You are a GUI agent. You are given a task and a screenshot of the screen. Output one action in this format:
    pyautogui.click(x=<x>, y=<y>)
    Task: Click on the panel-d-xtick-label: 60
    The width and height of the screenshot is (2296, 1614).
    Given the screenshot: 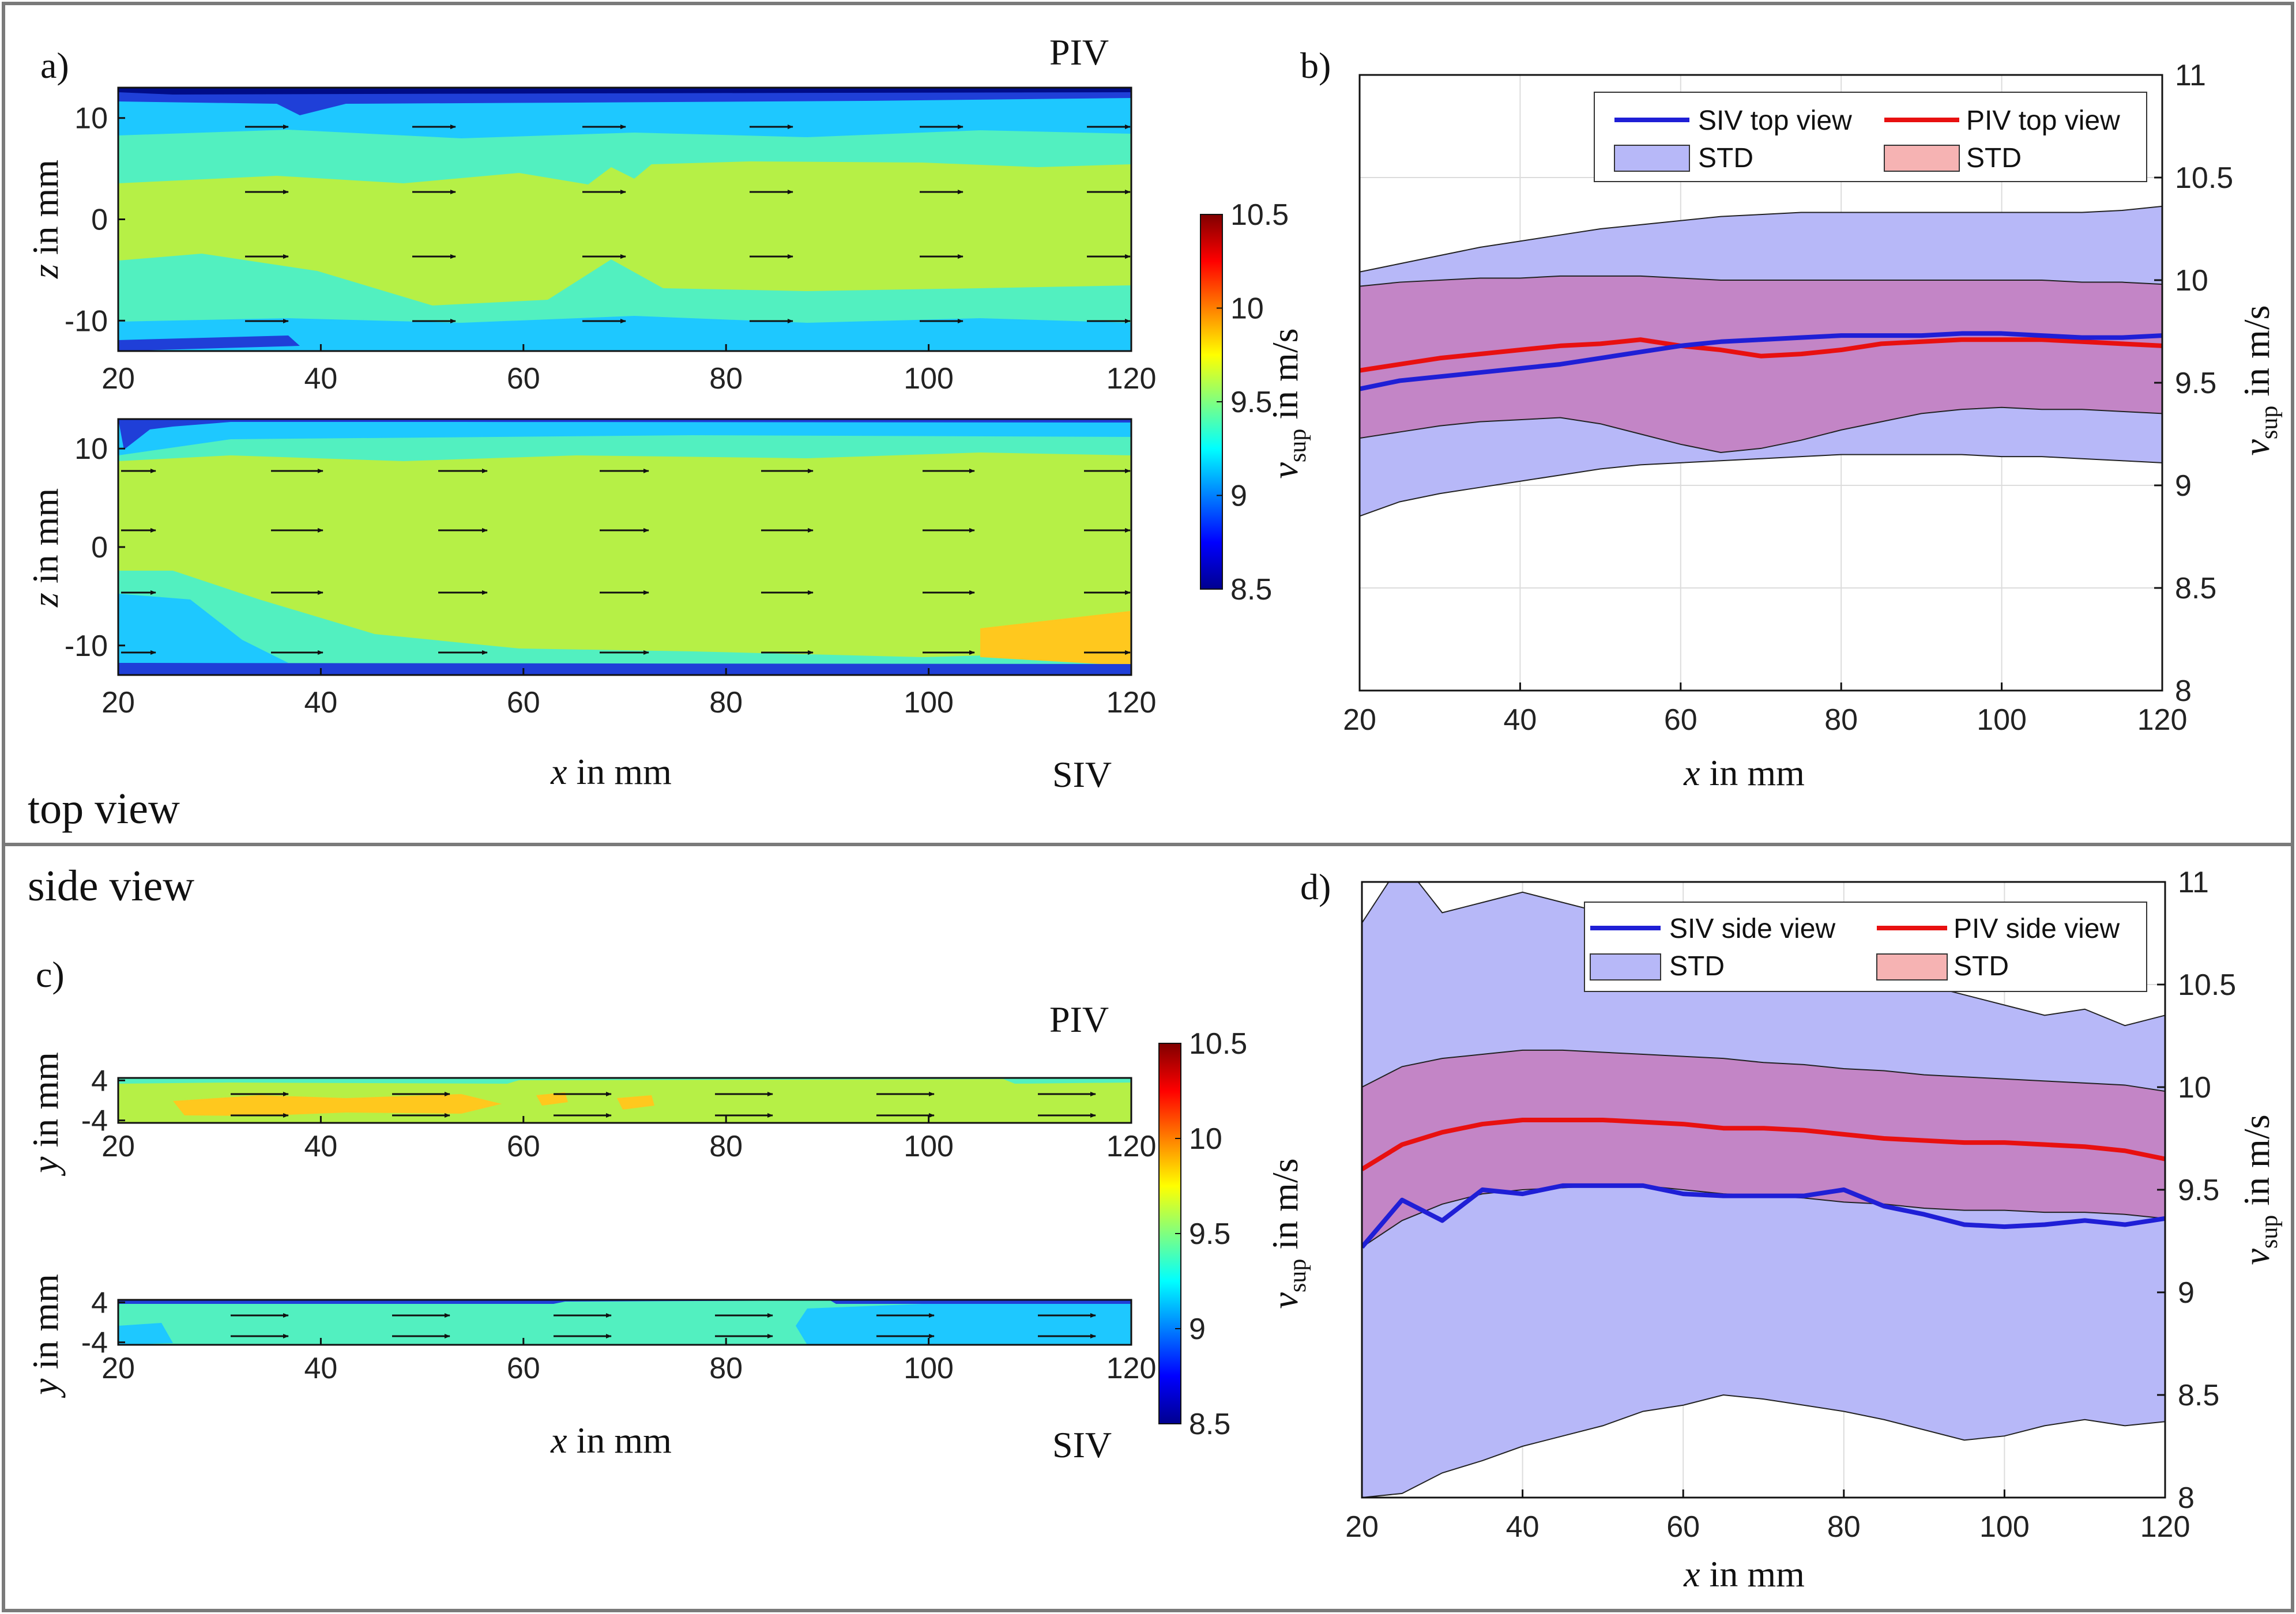 What is the action you would take?
    pyautogui.click(x=1683, y=1527)
    